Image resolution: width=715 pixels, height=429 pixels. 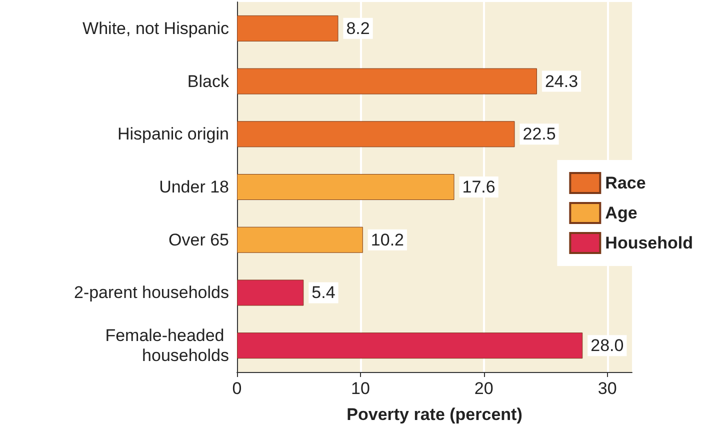 I want to click on data-label: 5.4, so click(x=324, y=292).